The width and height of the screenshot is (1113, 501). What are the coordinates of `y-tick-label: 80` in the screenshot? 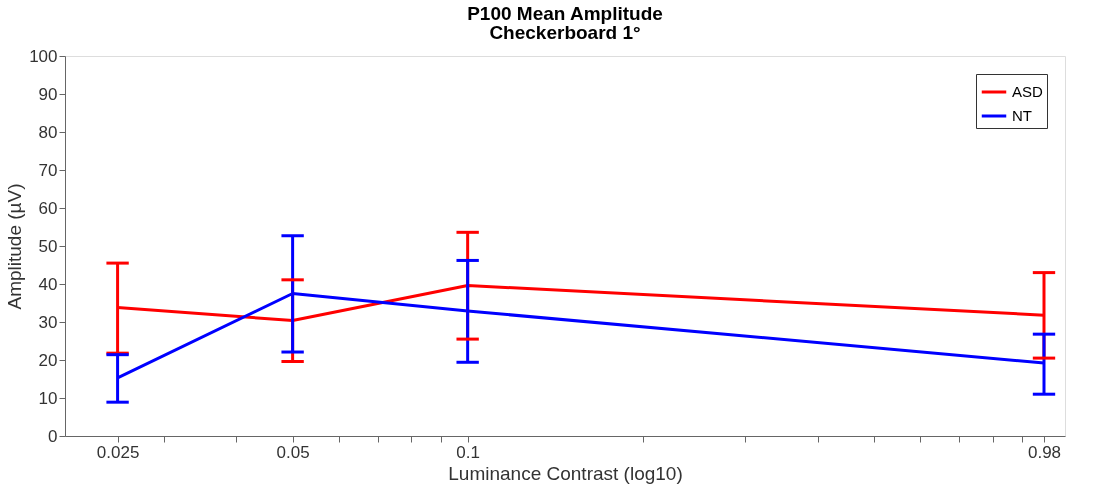 It's located at (48, 132).